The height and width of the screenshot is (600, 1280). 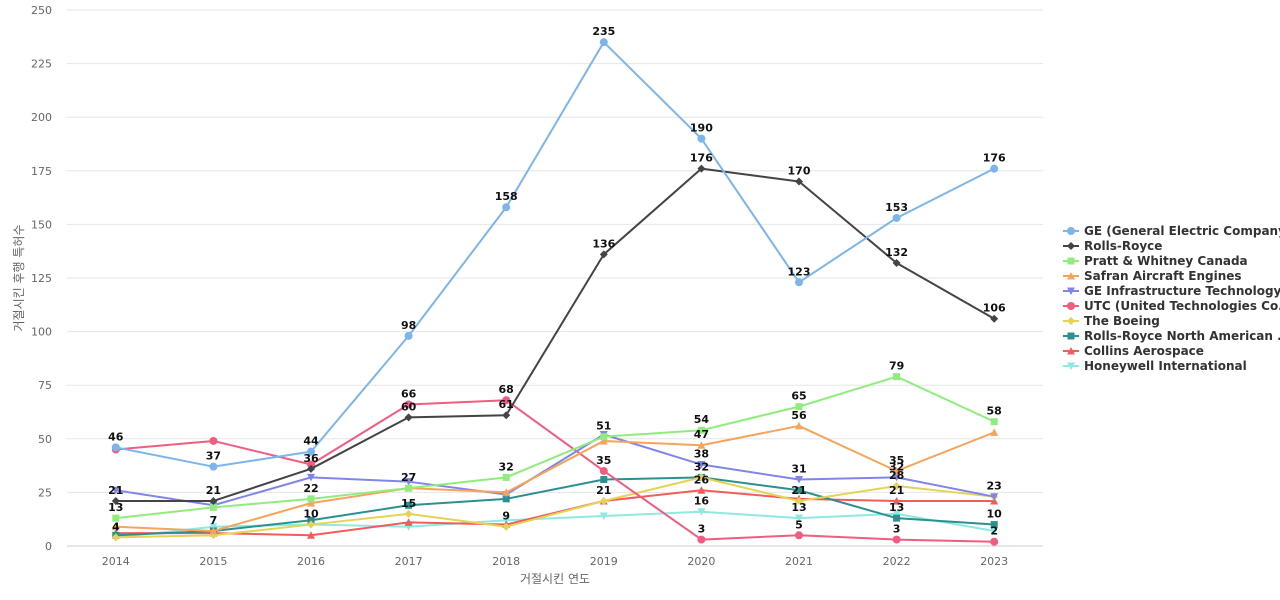 I want to click on legend-label: GE (General Electric Company), so click(x=1182, y=231).